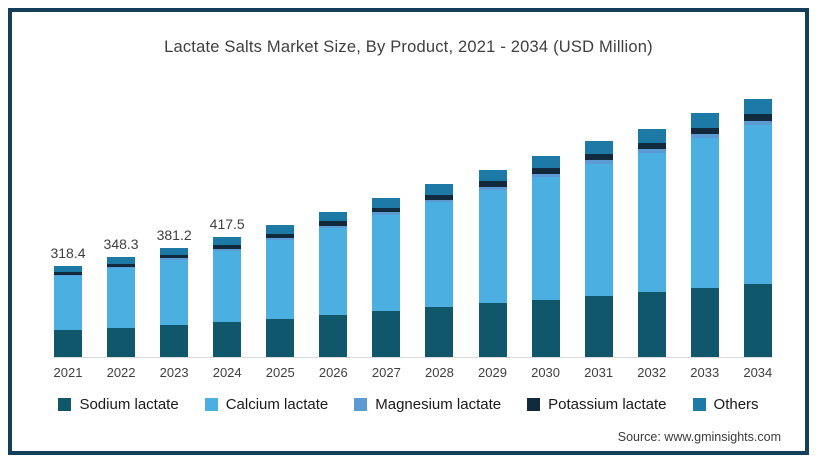 The image size is (817, 463). I want to click on legend-label: Potassium lactate, so click(607, 404).